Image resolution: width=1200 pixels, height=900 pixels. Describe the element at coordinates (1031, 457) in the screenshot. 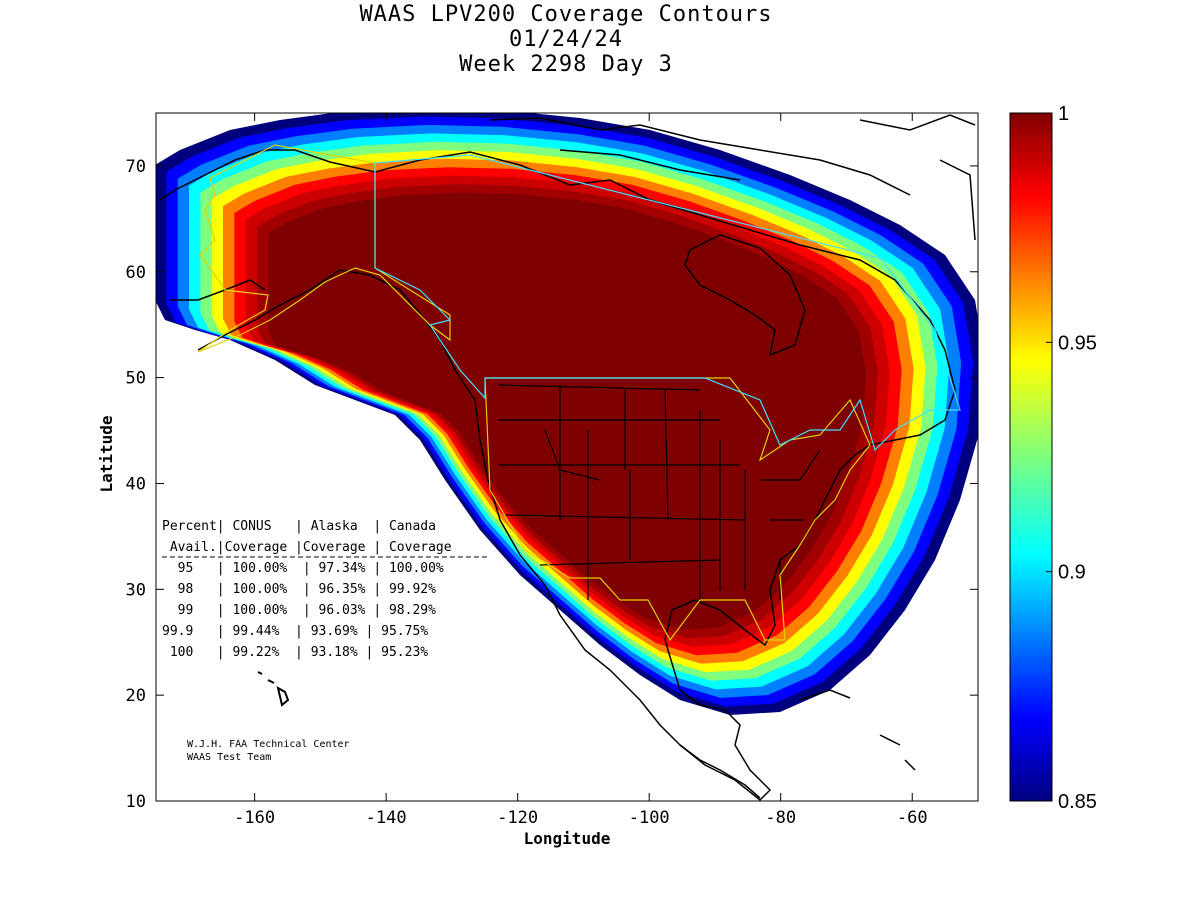

I see `colorbar` at that location.